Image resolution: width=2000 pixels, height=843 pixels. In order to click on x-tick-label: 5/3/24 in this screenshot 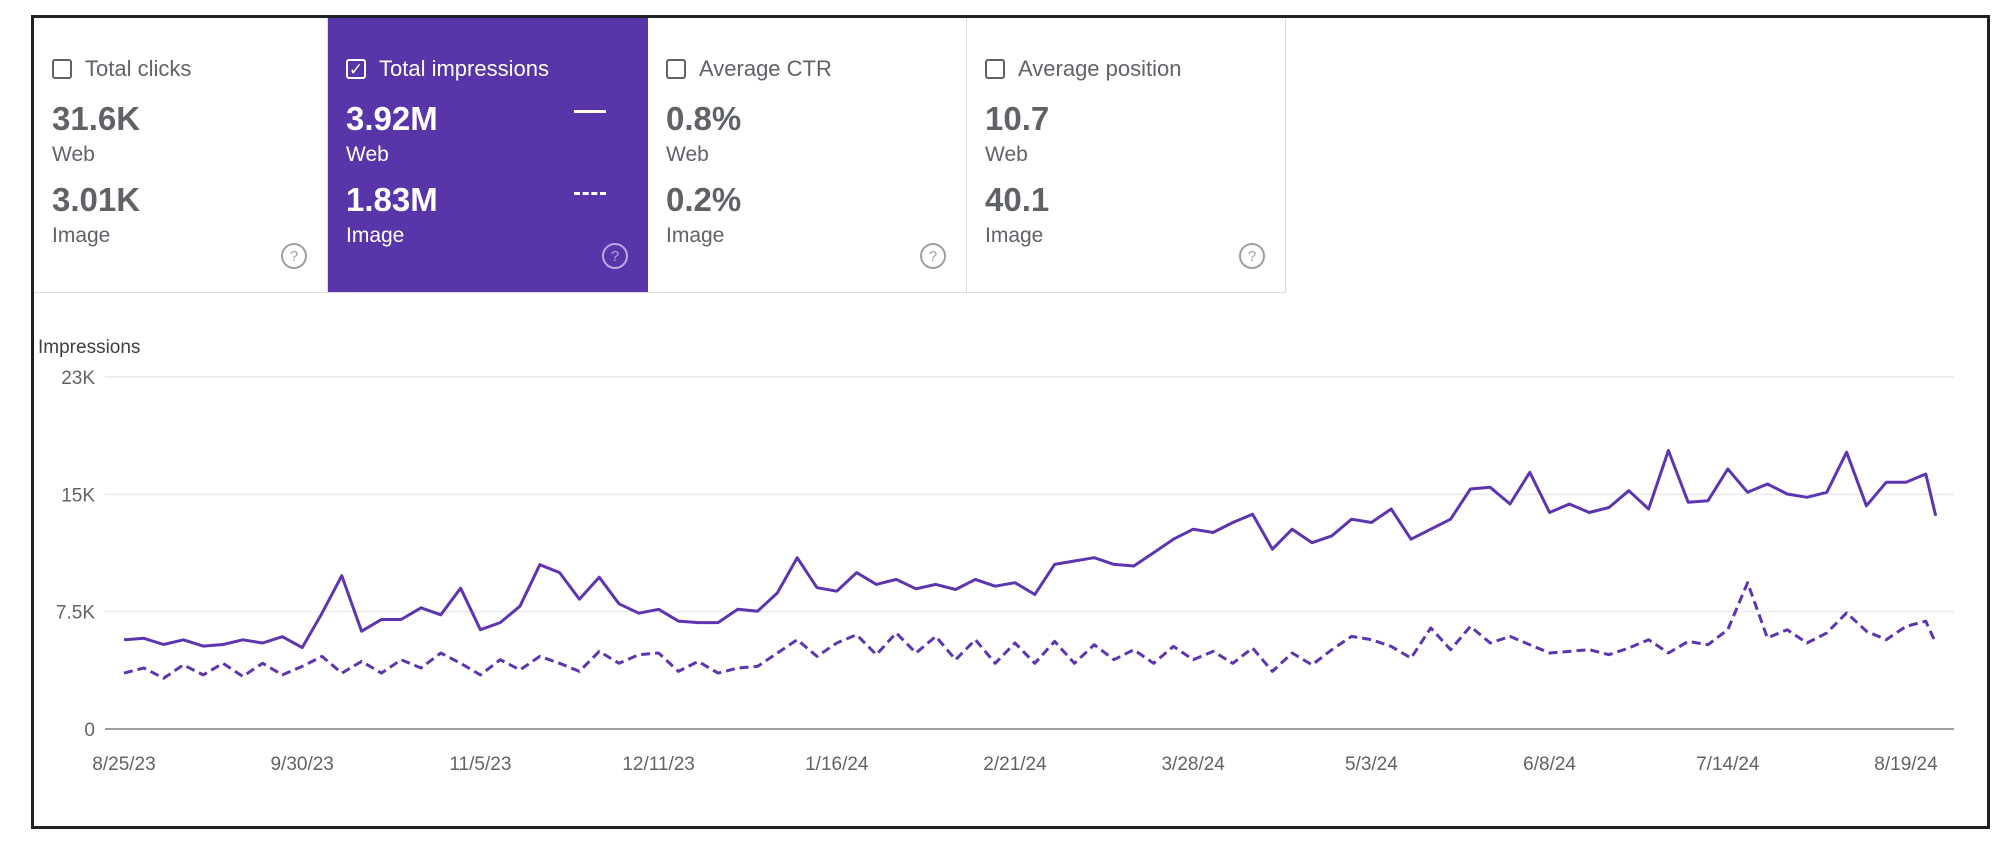, I will do `click(1371, 764)`.